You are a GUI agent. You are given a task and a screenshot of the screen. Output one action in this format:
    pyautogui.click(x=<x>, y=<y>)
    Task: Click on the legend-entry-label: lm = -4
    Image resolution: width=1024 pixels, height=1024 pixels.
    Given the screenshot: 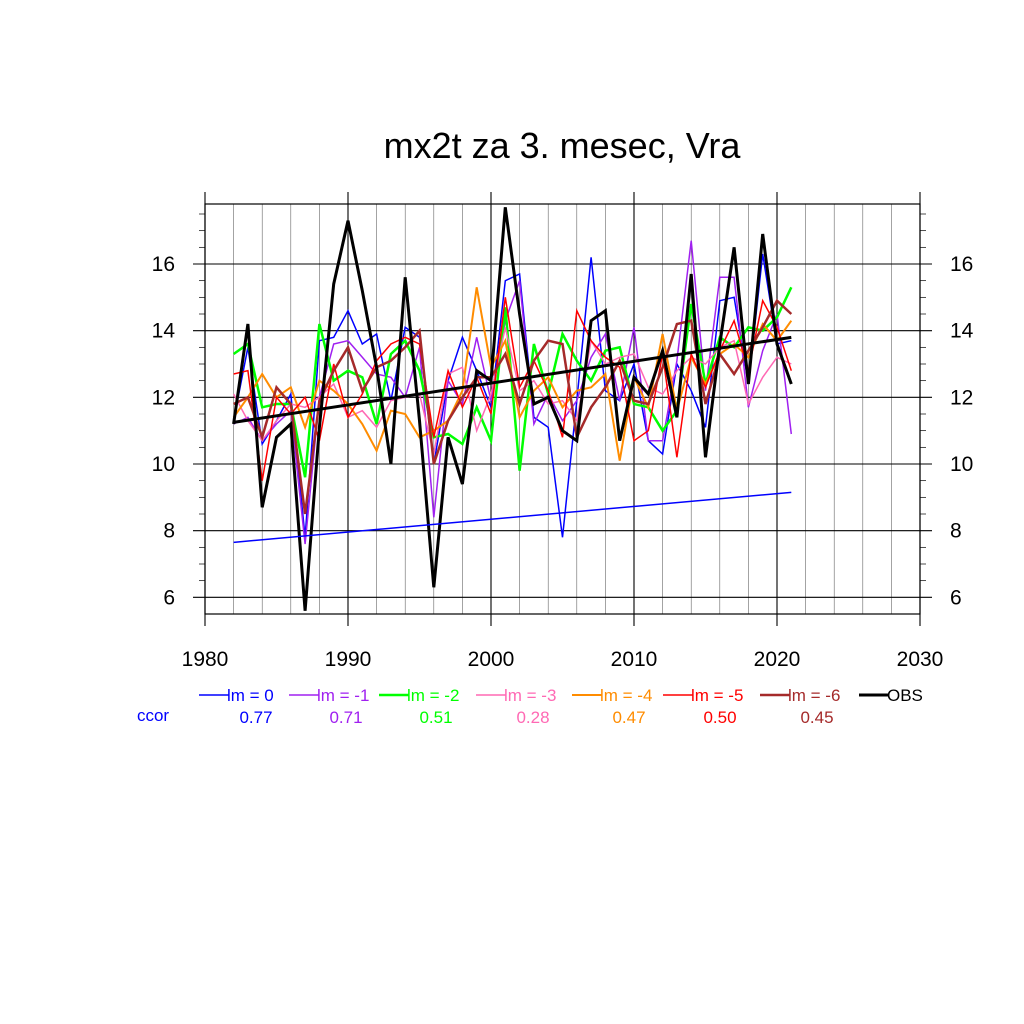 What is the action you would take?
    pyautogui.click(x=626, y=695)
    